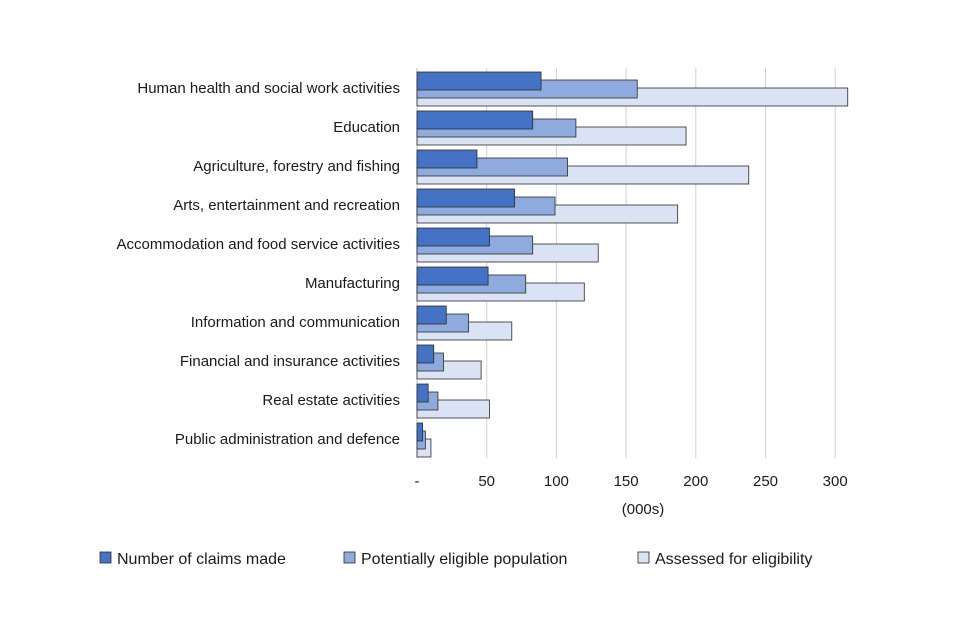 This screenshot has height=640, width=960. Describe the element at coordinates (626, 481) in the screenshot. I see `x-tick-label: 150` at that location.